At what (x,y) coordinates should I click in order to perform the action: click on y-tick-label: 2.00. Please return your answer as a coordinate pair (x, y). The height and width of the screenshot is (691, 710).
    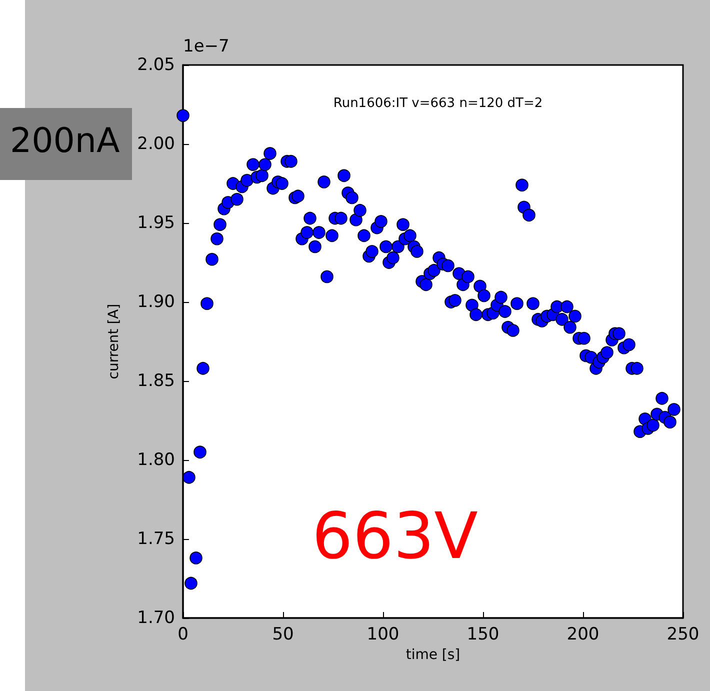
    Looking at the image, I should click on (156, 144).